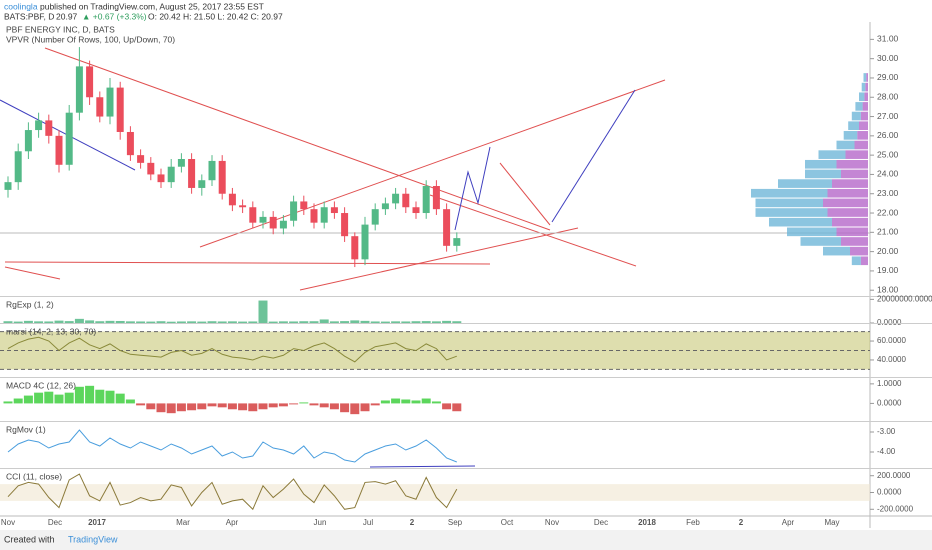  I want to click on indicator-title: RgMov (1), so click(26, 429).